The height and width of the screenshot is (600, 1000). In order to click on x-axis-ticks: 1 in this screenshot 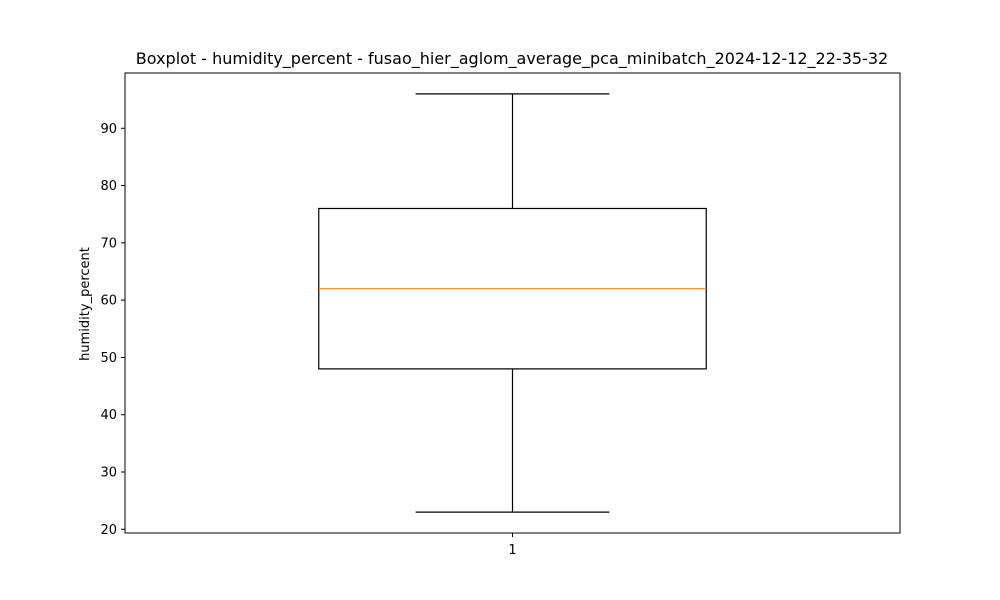, I will do `click(512, 545)`.